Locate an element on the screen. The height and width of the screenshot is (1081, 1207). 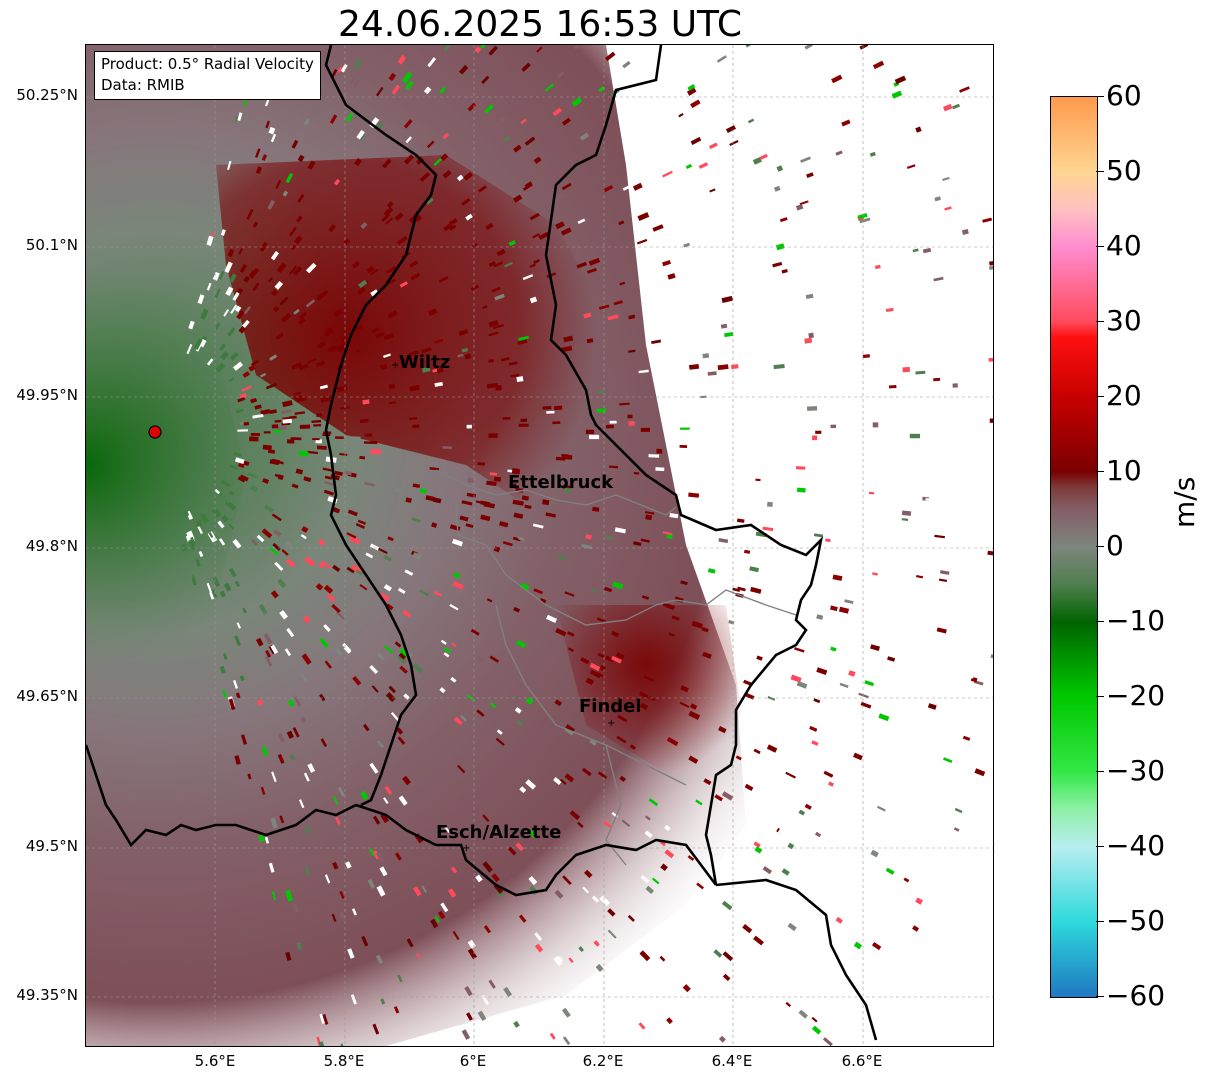
colorbar-label-40: 40 is located at coordinates (1124, 245).